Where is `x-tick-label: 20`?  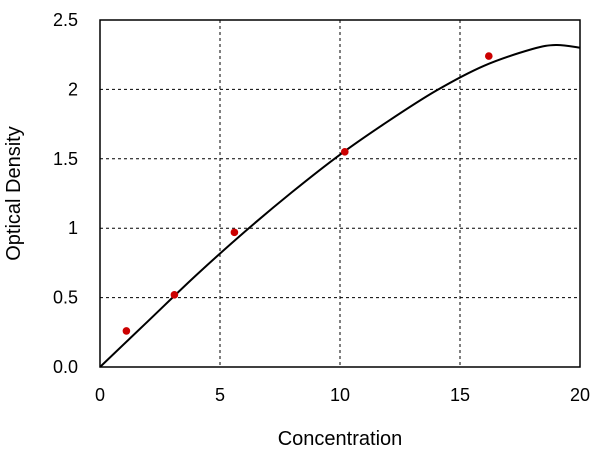
x-tick-label: 20 is located at coordinates (580, 395).